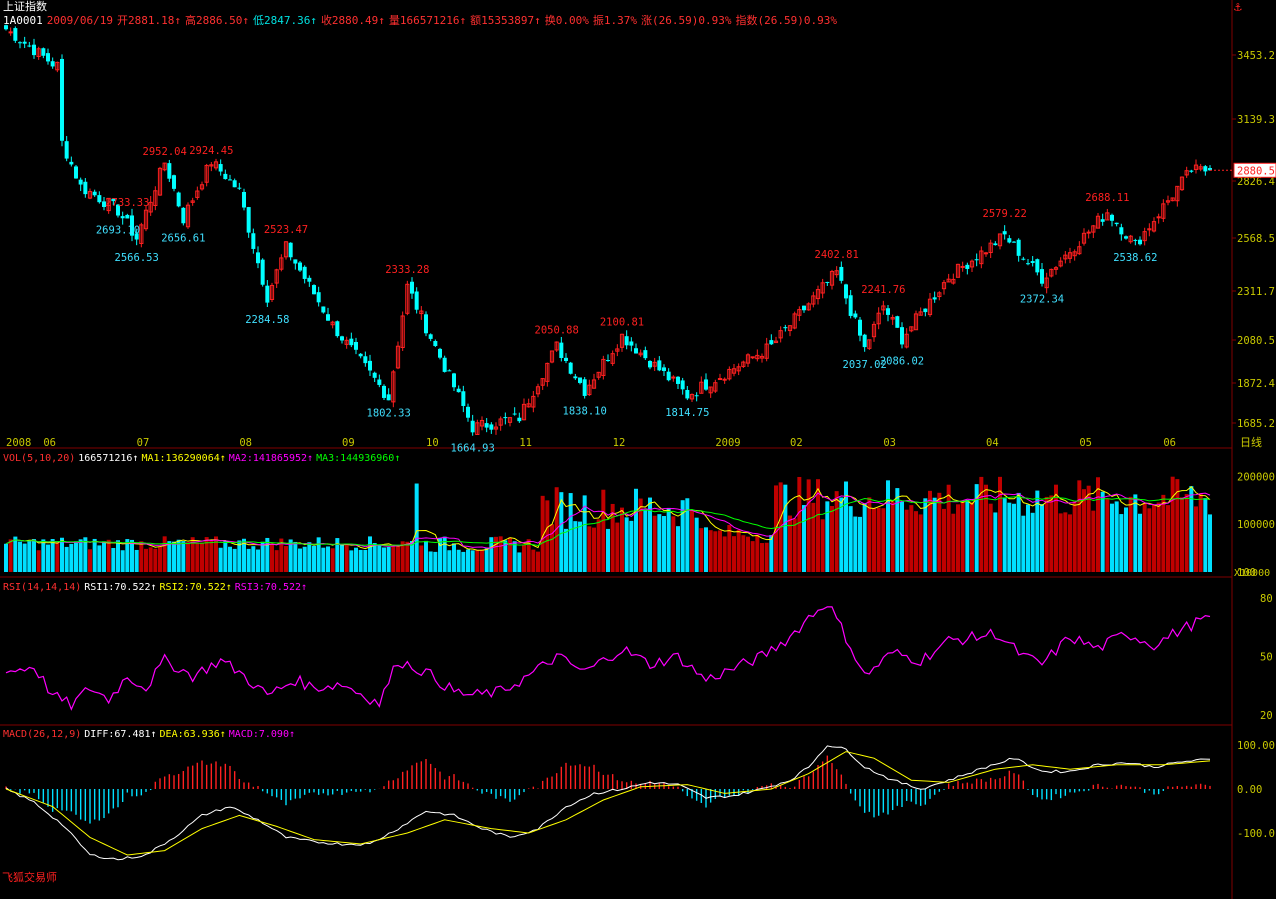 Image resolution: width=1276 pixels, height=899 pixels. What do you see at coordinates (137, 258) in the screenshot?
I see `trough-price-label: 2566.53` at bounding box center [137, 258].